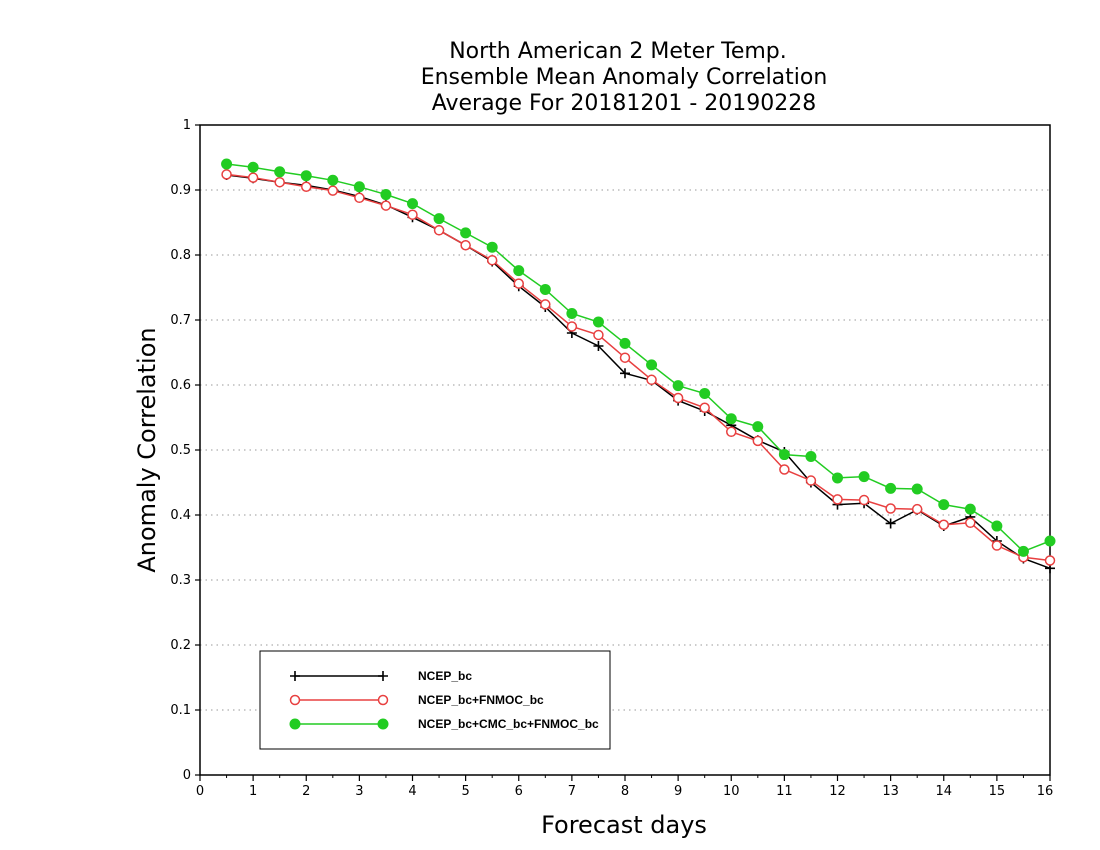  What do you see at coordinates (943, 791) in the screenshot?
I see `x-tick-label: 14` at bounding box center [943, 791].